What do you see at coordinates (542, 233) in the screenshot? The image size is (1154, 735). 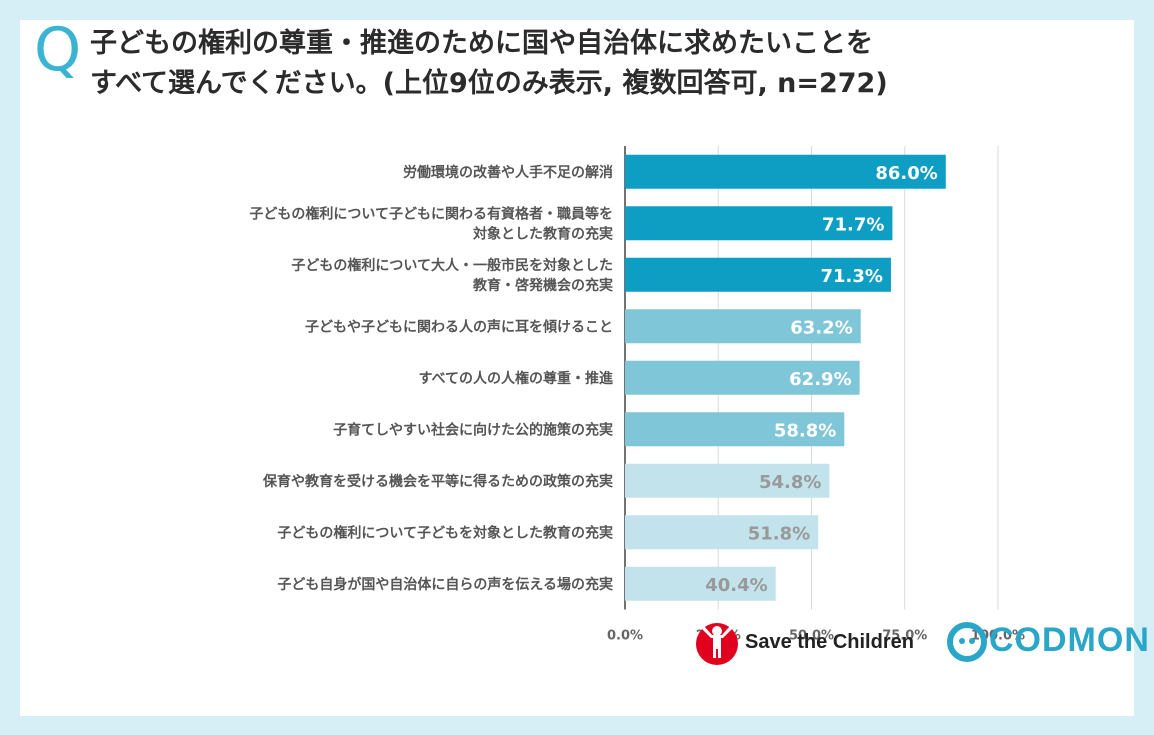 I see `category-label: 対象とした教育の充実` at bounding box center [542, 233].